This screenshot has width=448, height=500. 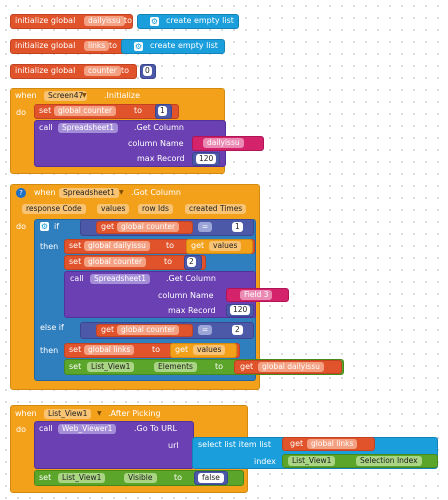 What do you see at coordinates (21, 193) in the screenshot?
I see `help-icon: ?` at bounding box center [21, 193].